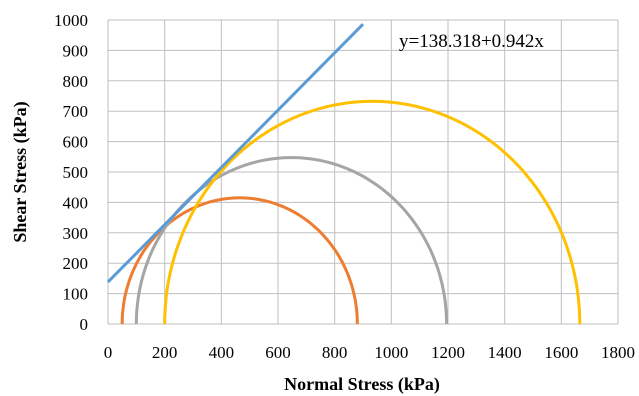  I want to click on x-tick-label: 400, so click(222, 352).